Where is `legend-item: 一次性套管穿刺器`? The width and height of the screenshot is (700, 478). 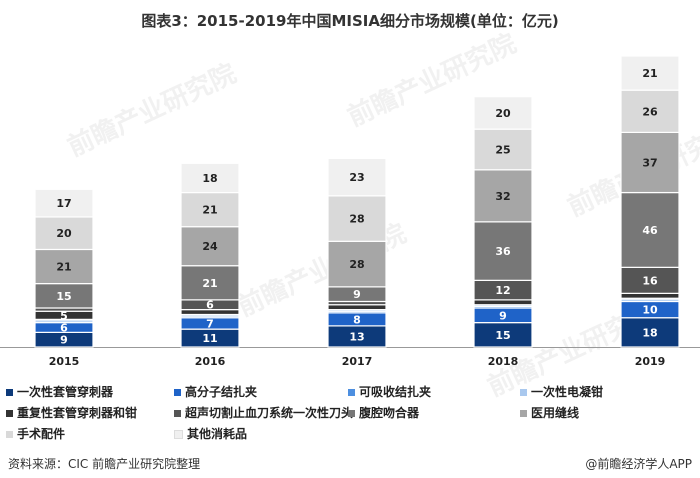 legend-item: 一次性套管穿刺器 is located at coordinates (59, 391).